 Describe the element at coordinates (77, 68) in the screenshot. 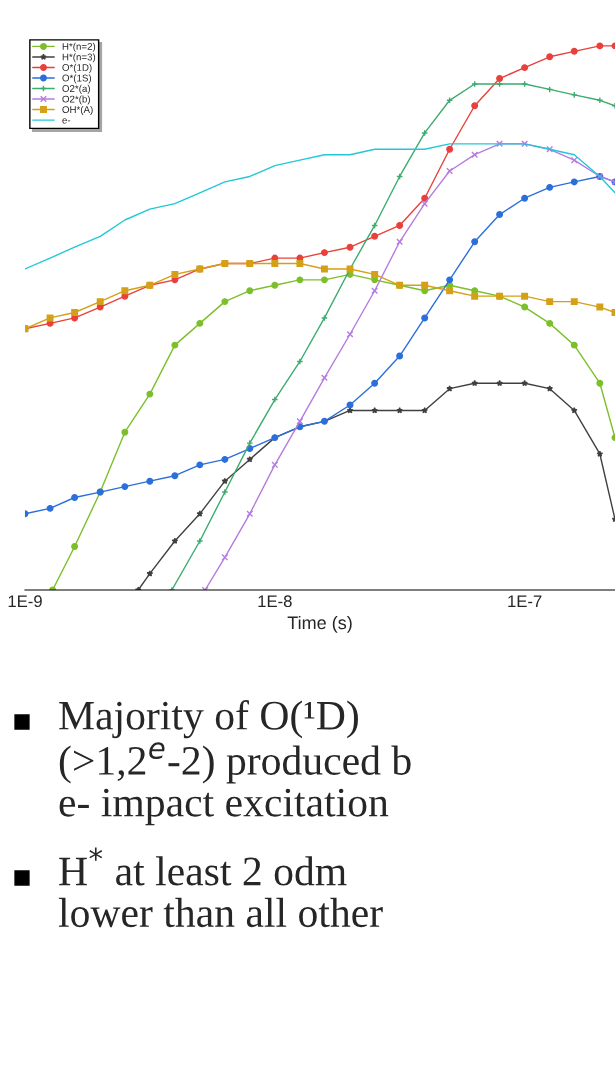

I see `legend-label: O*(1D)` at that location.